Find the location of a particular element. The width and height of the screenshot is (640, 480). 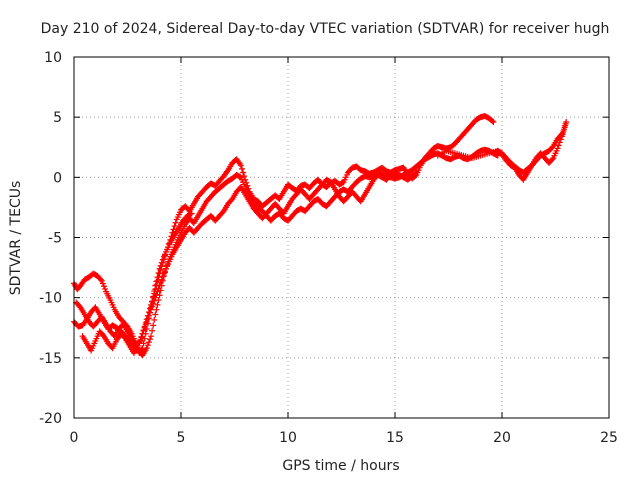

y-tick-label: -20 is located at coordinates (50, 419).